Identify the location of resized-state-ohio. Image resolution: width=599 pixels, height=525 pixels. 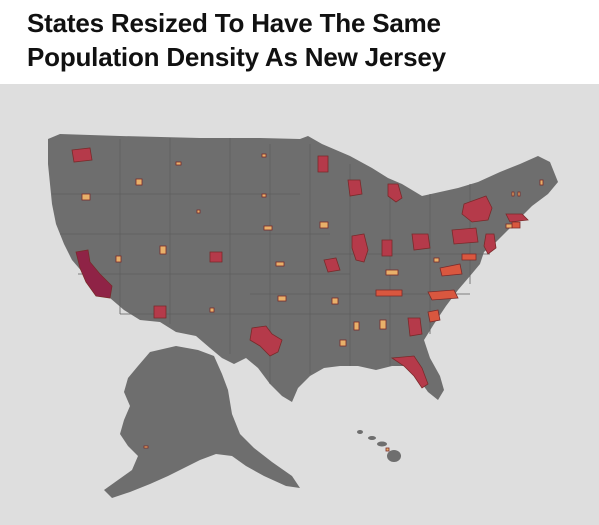
(421, 242).